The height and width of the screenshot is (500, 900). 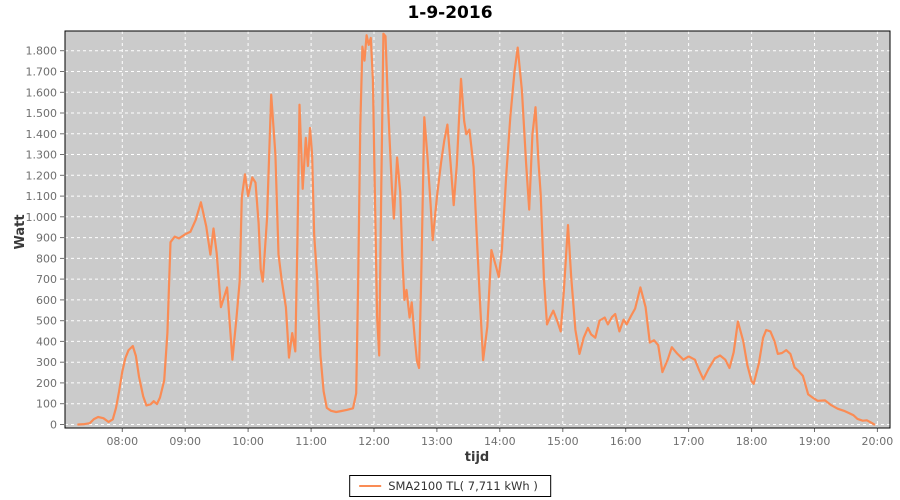 I want to click on x-tick-label: 09:00, so click(x=185, y=441).